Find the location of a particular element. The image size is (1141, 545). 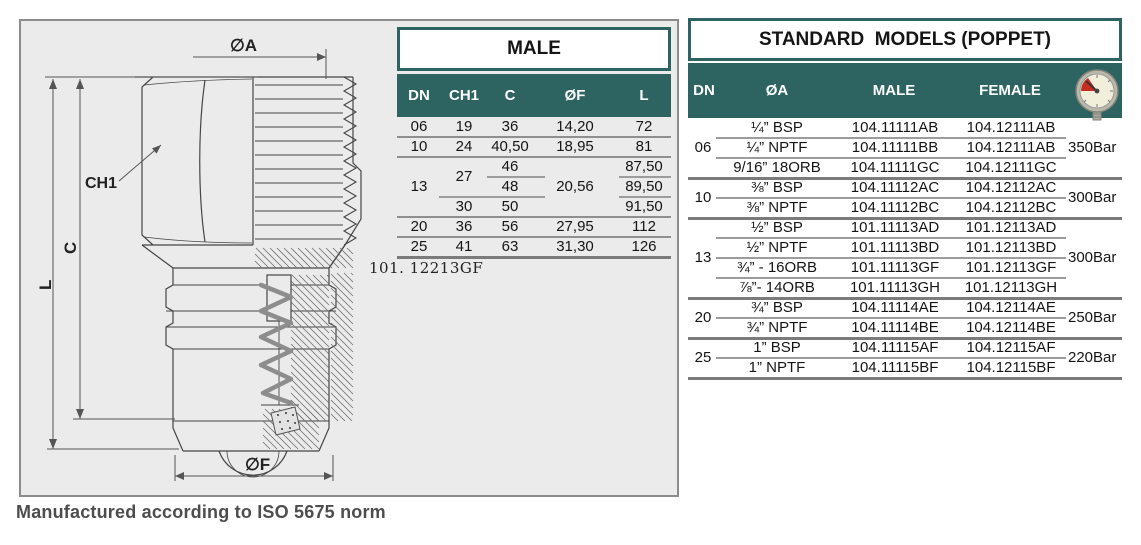

std-cell-female: 104.12115AF is located at coordinates (1011, 347).